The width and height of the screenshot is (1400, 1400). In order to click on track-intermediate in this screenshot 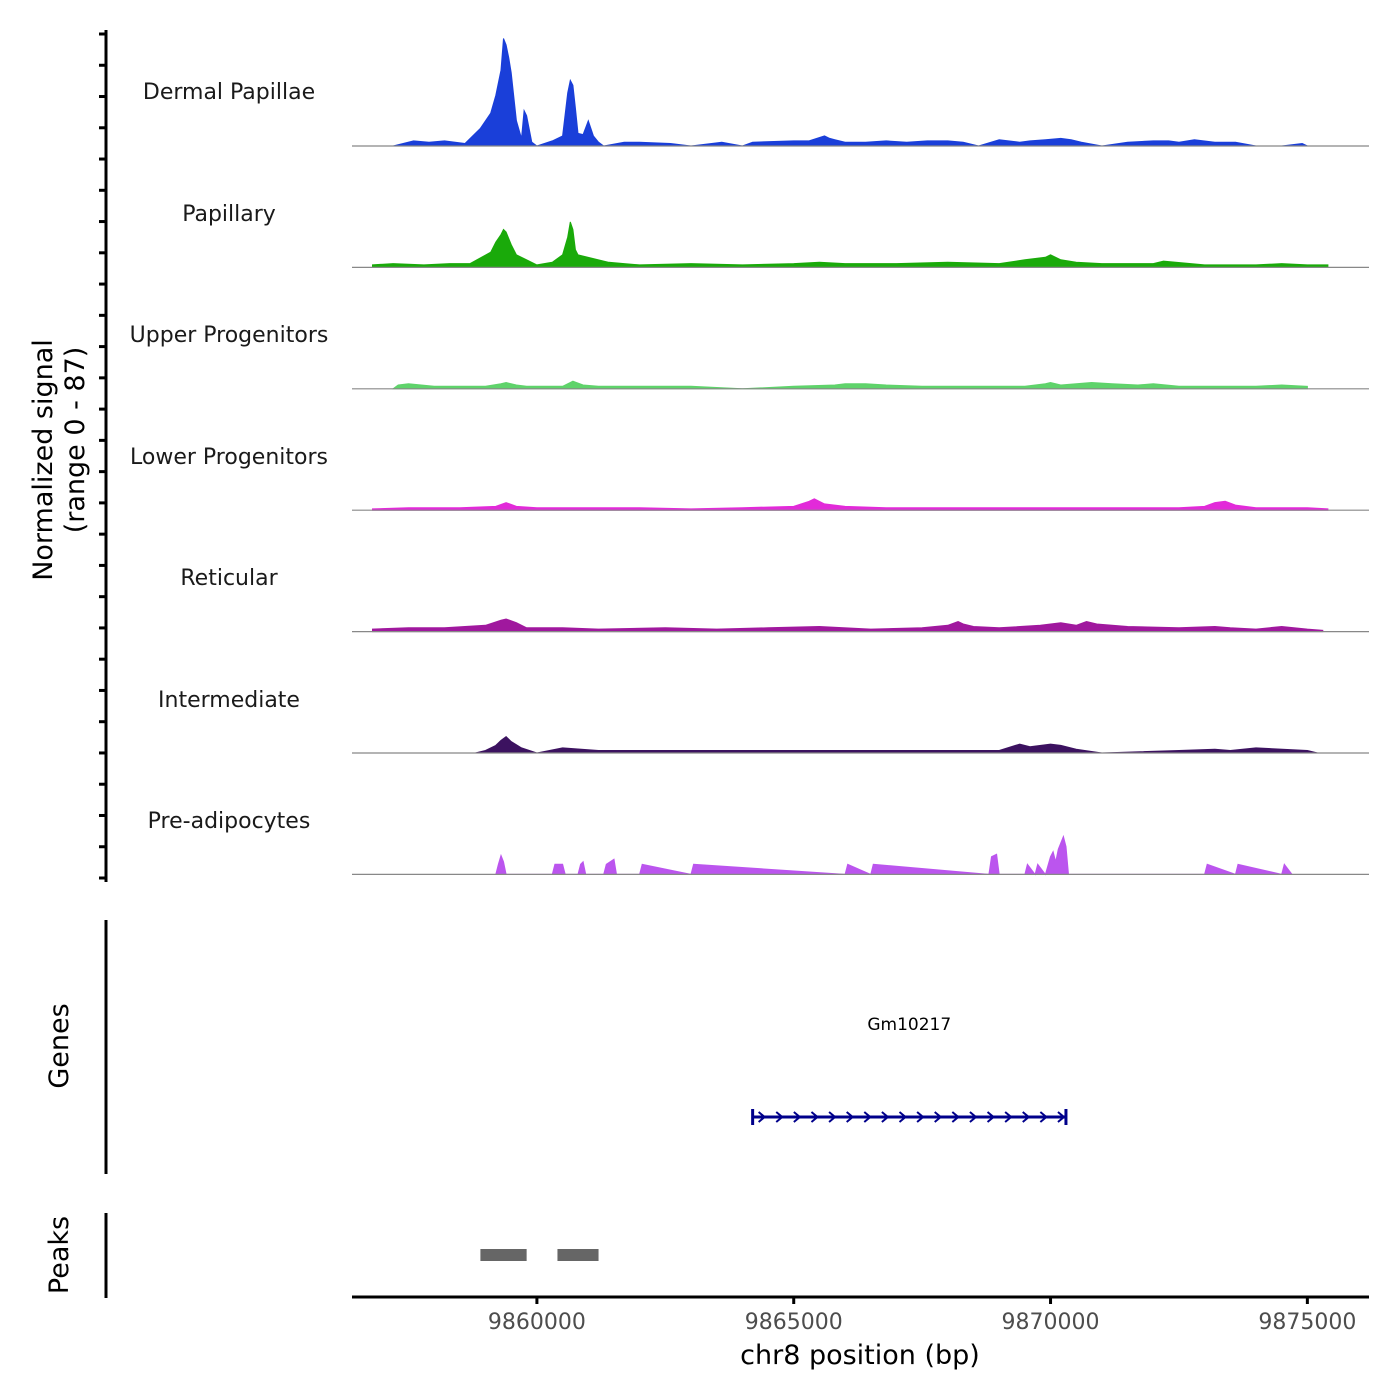, I will do `click(860, 744)`.